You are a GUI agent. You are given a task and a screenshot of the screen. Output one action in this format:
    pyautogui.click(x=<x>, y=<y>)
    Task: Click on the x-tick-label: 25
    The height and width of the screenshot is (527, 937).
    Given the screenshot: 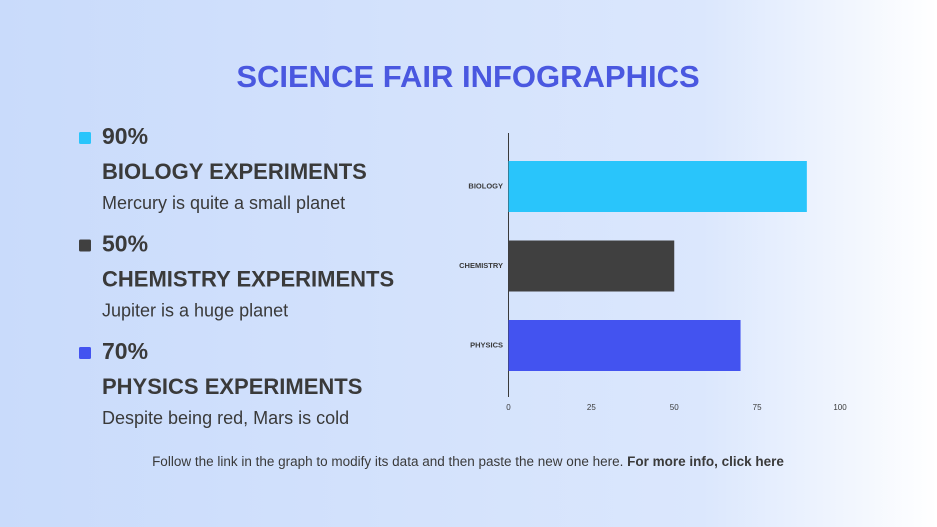 What is the action you would take?
    pyautogui.click(x=591, y=407)
    